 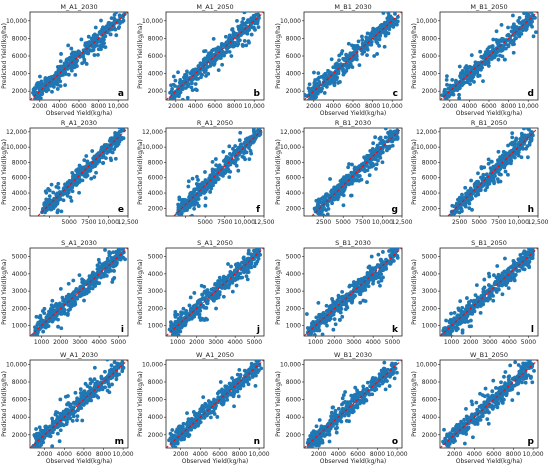 What do you see at coordinates (79, 113) in the screenshot?
I see `x-axis-label: Observed Yield(kg/ha)` at bounding box center [79, 113].